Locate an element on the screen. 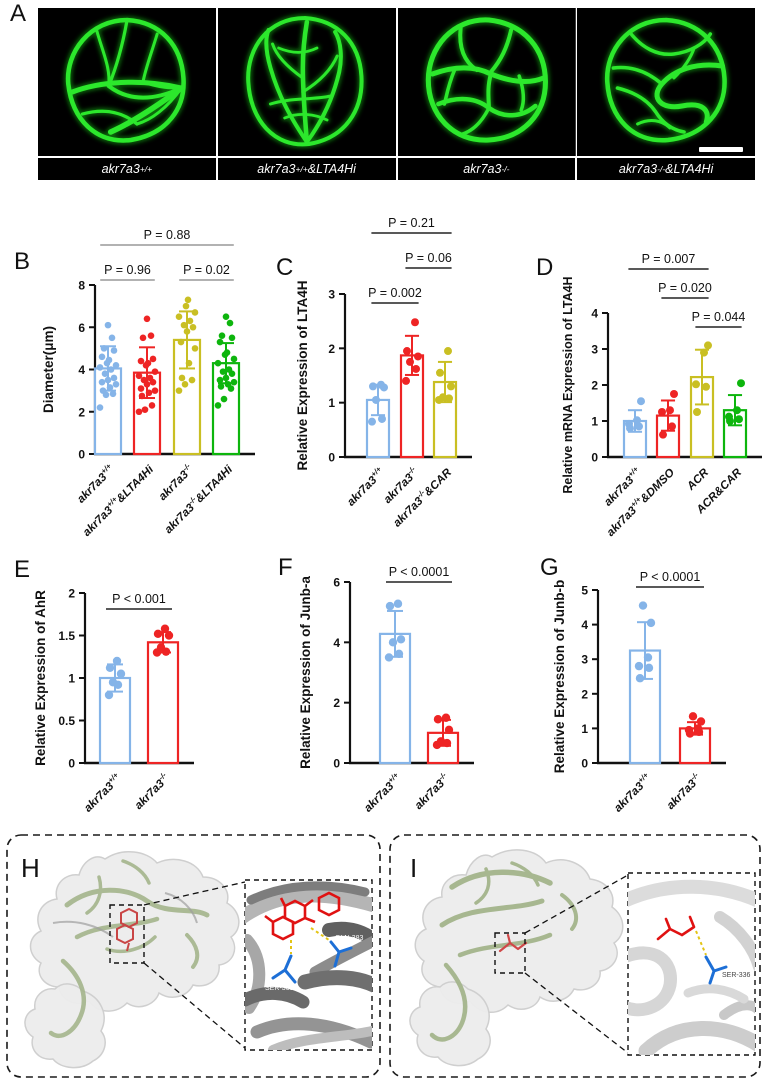 The height and width of the screenshot is (1083, 765). significance-bracket: P = 0.044 is located at coordinates (719, 319).